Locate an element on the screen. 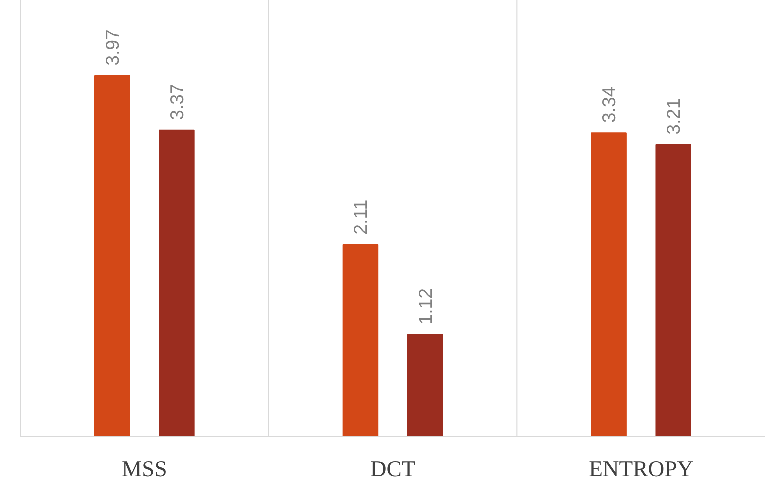  x-tick-label: DCT is located at coordinates (393, 469).